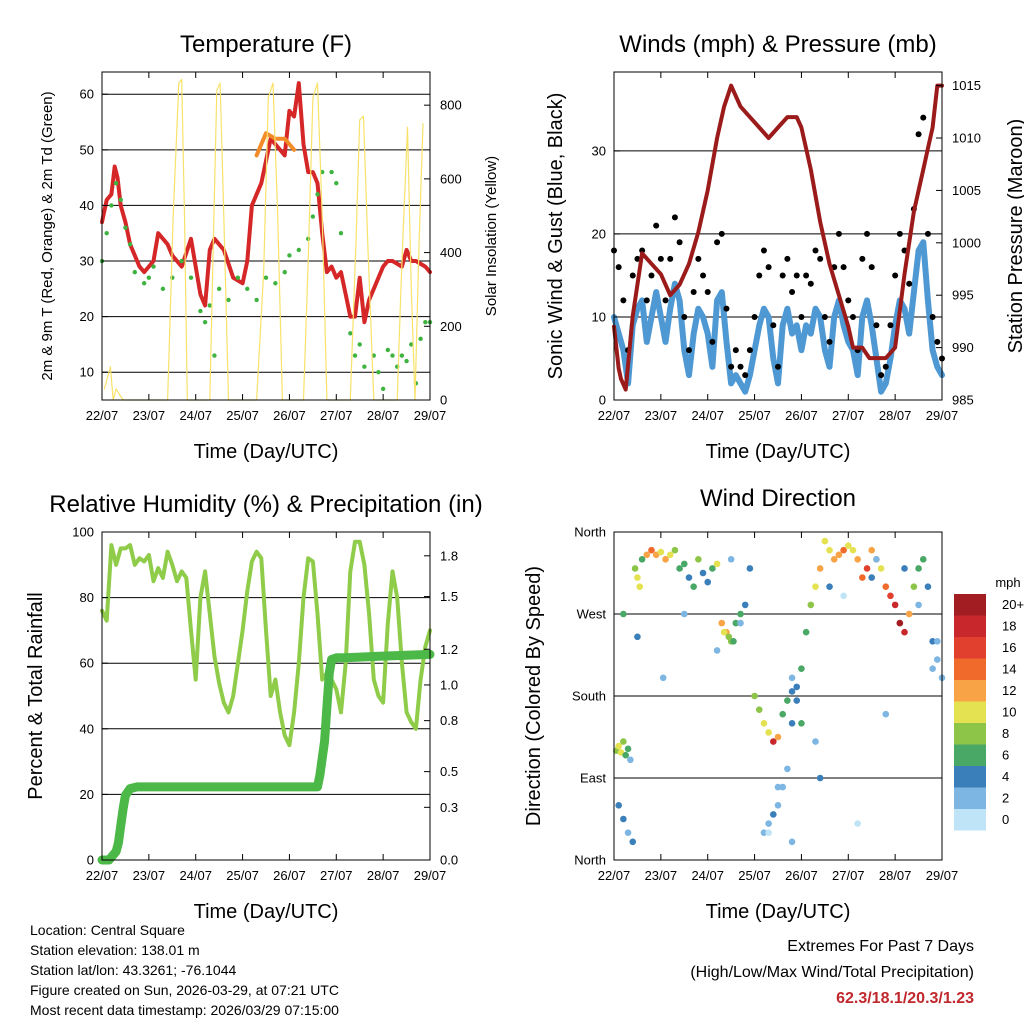  Describe the element at coordinates (449, 555) in the screenshot. I see `humidity-ytick-right-label: 1.8` at that location.